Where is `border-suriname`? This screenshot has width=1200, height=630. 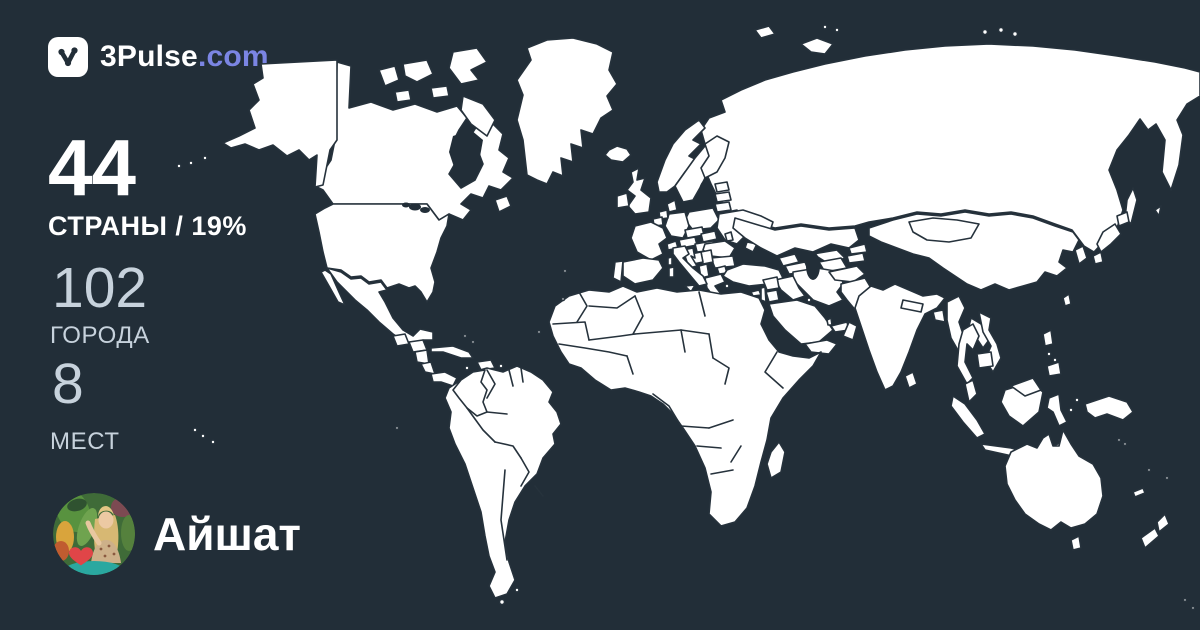
border-suriname is located at coordinates (522, 375).